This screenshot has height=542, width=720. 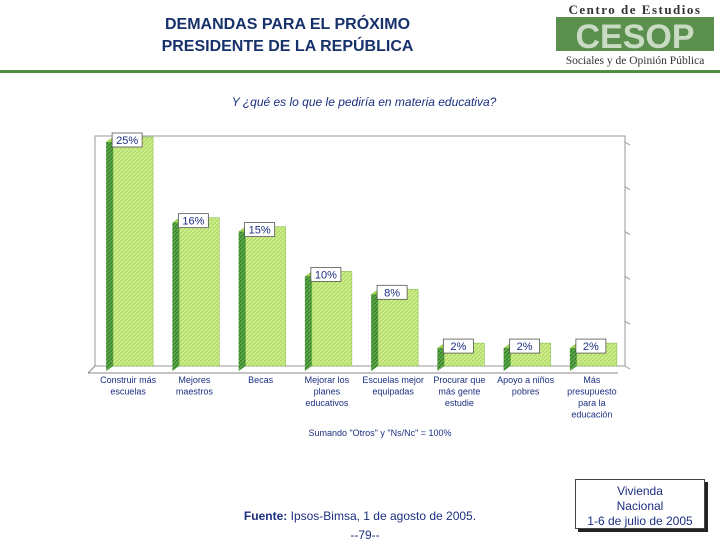 I want to click on data-label-text: 15%, so click(x=260, y=231).